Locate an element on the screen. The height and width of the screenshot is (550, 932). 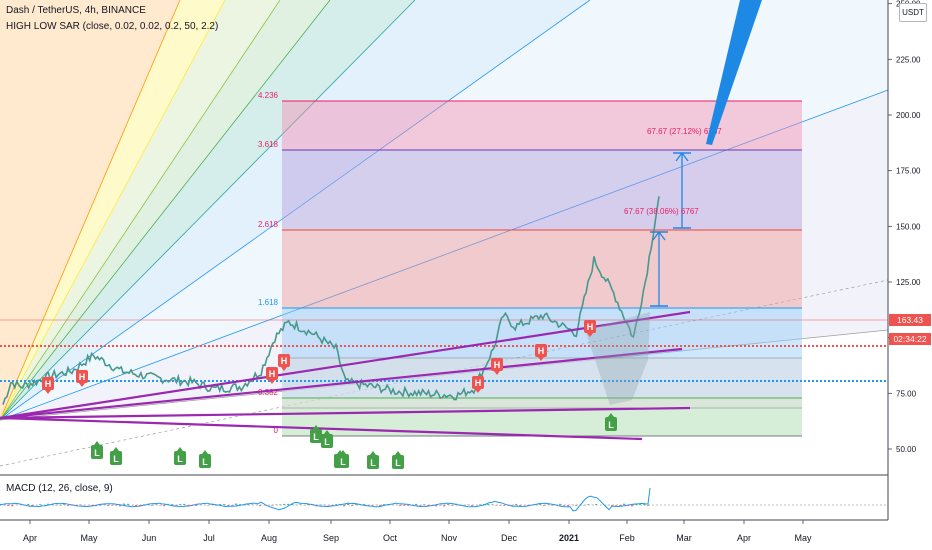
time-tick-label: Nov is located at coordinates (449, 538).